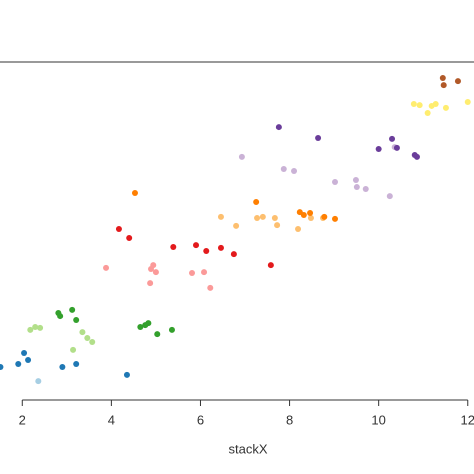 The image size is (474, 474). What do you see at coordinates (378, 419) in the screenshot?
I see `x-tick-label: 10` at bounding box center [378, 419].